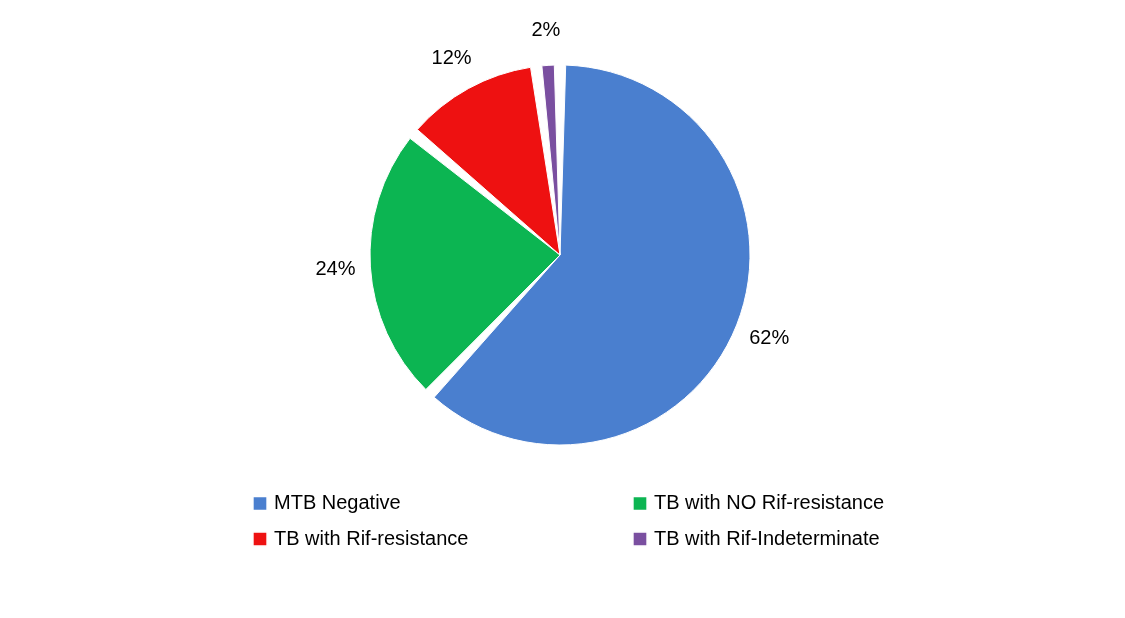 This screenshot has height=618, width=1125. What do you see at coordinates (371, 538) in the screenshot?
I see `legend-label: TB with Rif-resistance` at bounding box center [371, 538].